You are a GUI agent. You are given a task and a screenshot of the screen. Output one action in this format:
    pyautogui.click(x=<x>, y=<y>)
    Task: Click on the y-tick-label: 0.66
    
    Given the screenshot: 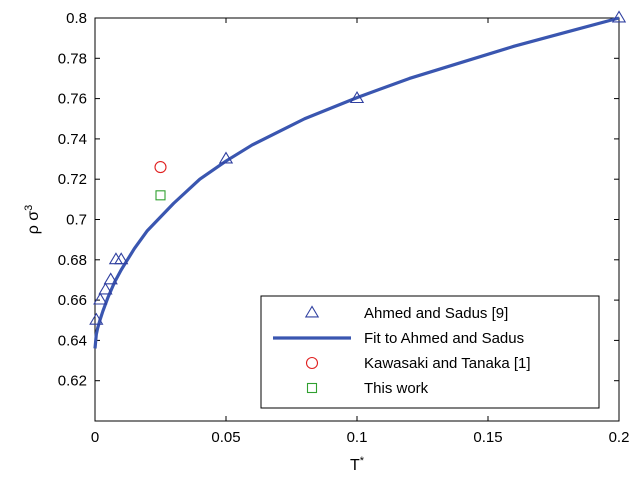 What is the action you would take?
    pyautogui.click(x=72, y=300)
    